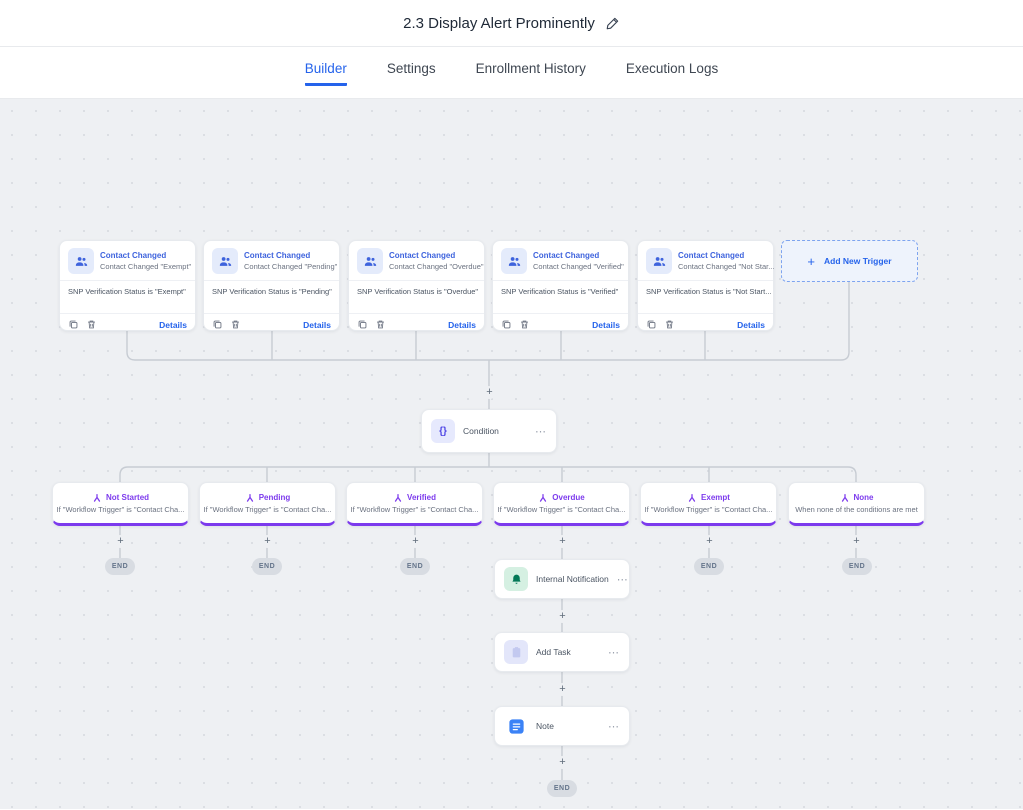 The height and width of the screenshot is (810, 1023). What do you see at coordinates (291, 266) in the screenshot?
I see `trigger-subtitle: Contact Changed "Pending"` at bounding box center [291, 266].